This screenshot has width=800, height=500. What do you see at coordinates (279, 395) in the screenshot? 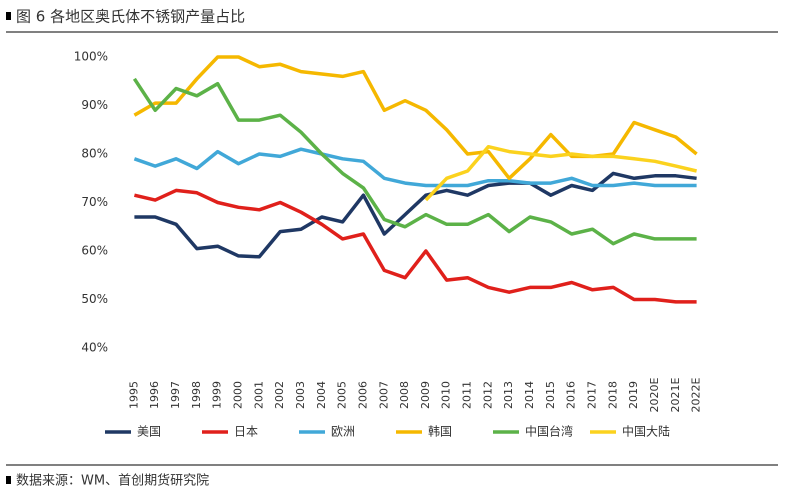
I see `x-tick-label: 2002` at bounding box center [279, 395].